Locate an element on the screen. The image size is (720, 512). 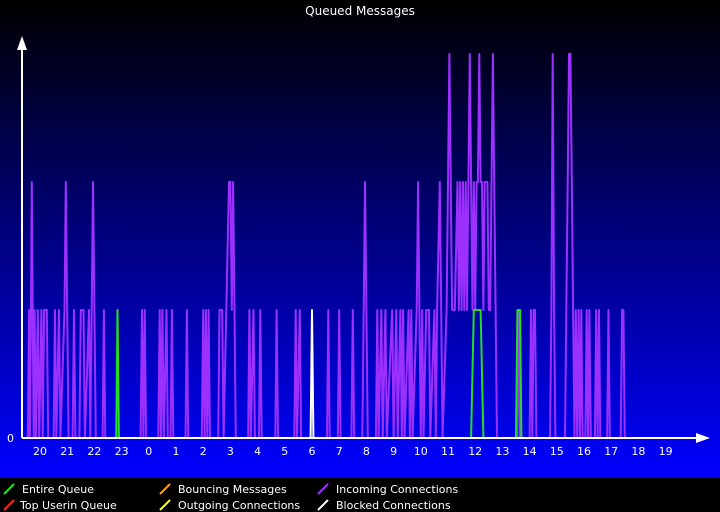
legend-swatch-top-userin-queue is located at coordinates (9, 505).